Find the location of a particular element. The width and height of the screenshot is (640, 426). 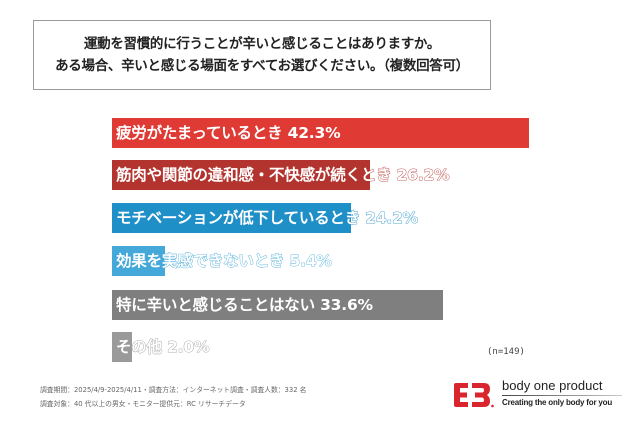

bar-label: 特に辛いと感じることはない 33.6% is located at coordinates (245, 305).